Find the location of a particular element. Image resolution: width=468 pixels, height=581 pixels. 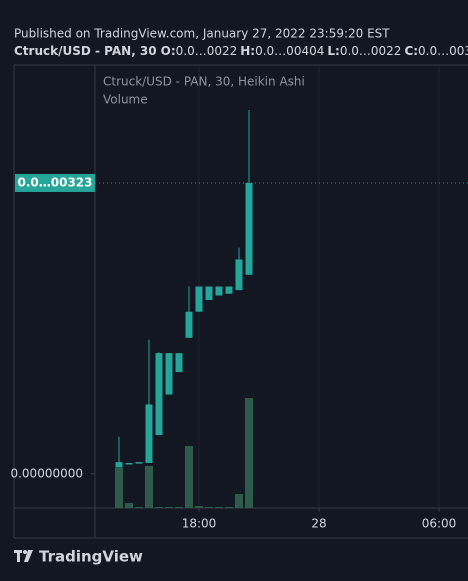

ohlc-value: 0.0…00404 is located at coordinates (289, 51).